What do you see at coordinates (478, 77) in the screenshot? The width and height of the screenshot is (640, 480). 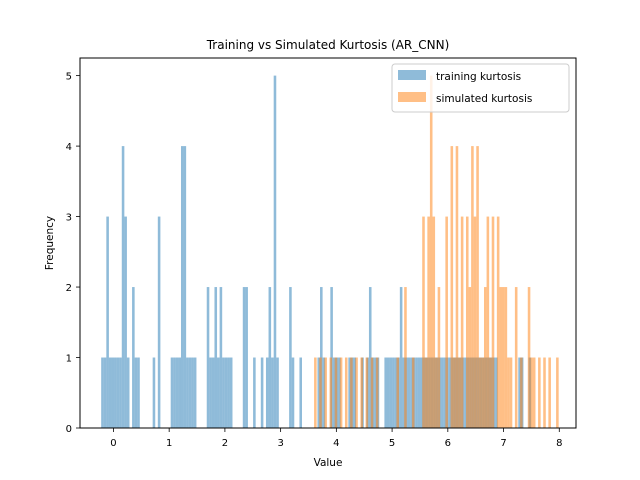 I see `legend-label-training: training kurtosis` at bounding box center [478, 77].